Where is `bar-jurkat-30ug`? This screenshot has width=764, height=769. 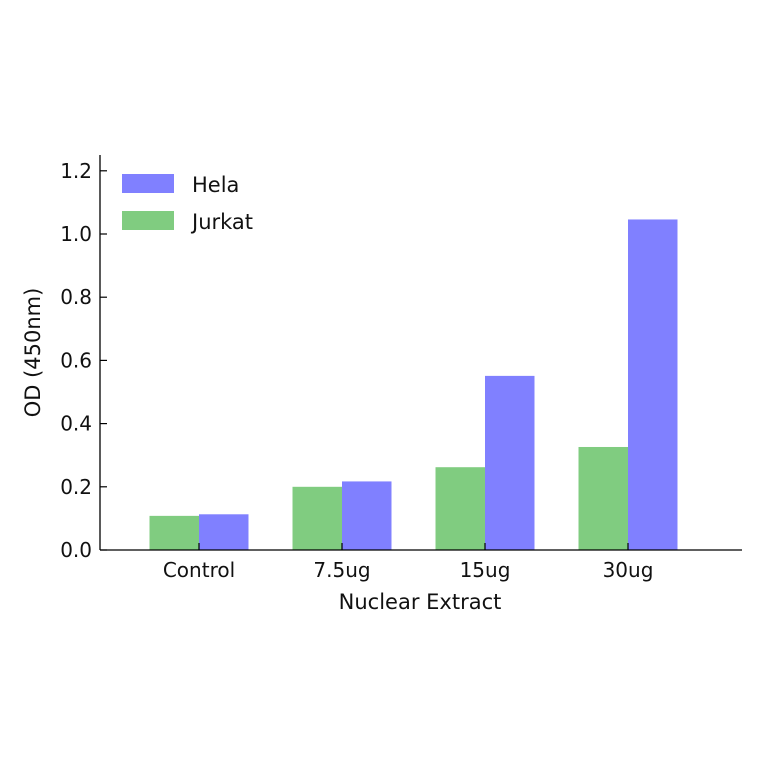
bar-jurkat-30ug is located at coordinates (603, 498).